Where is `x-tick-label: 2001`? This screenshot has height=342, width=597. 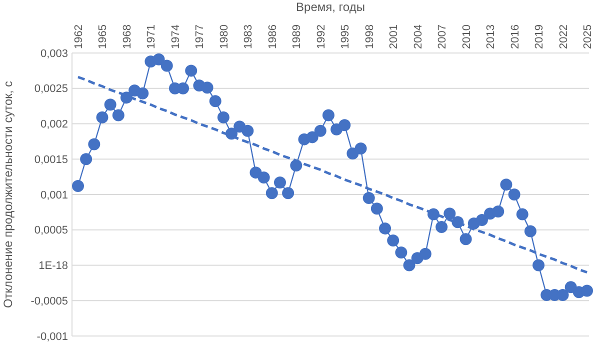
x-tick-label: 2001 is located at coordinates (394, 36).